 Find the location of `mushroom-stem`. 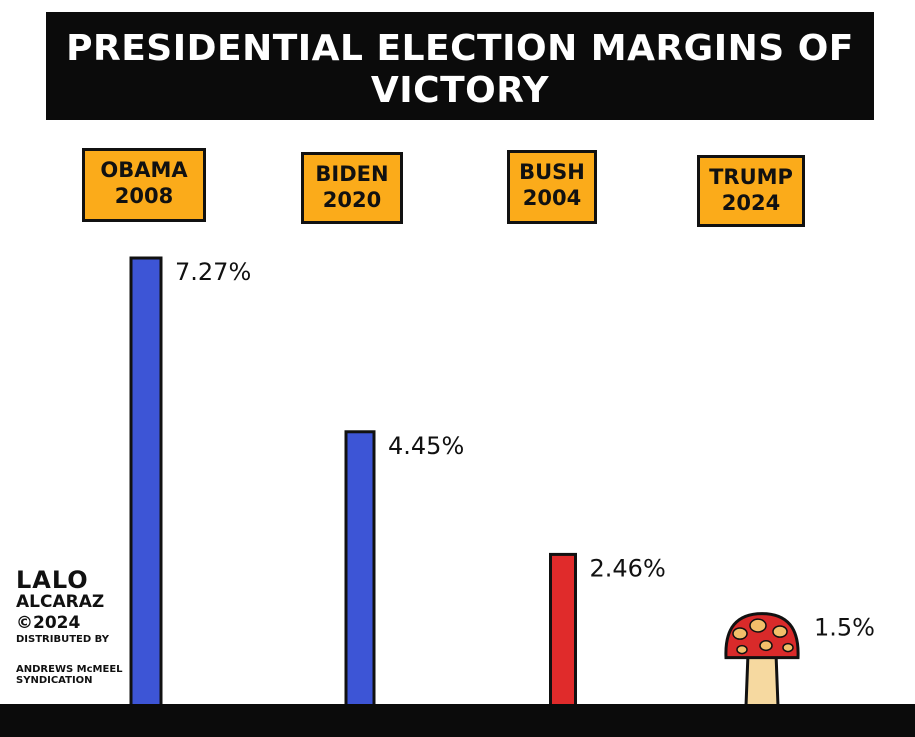

mushroom-stem is located at coordinates (762, 680).